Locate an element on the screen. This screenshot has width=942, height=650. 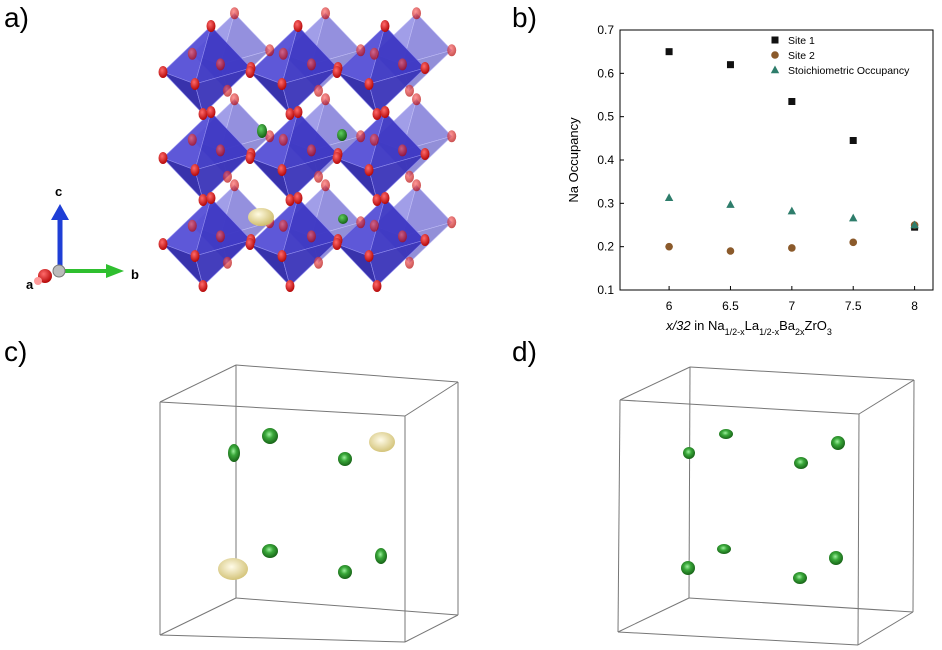
panel-label-a: a) is located at coordinates (16, 17).